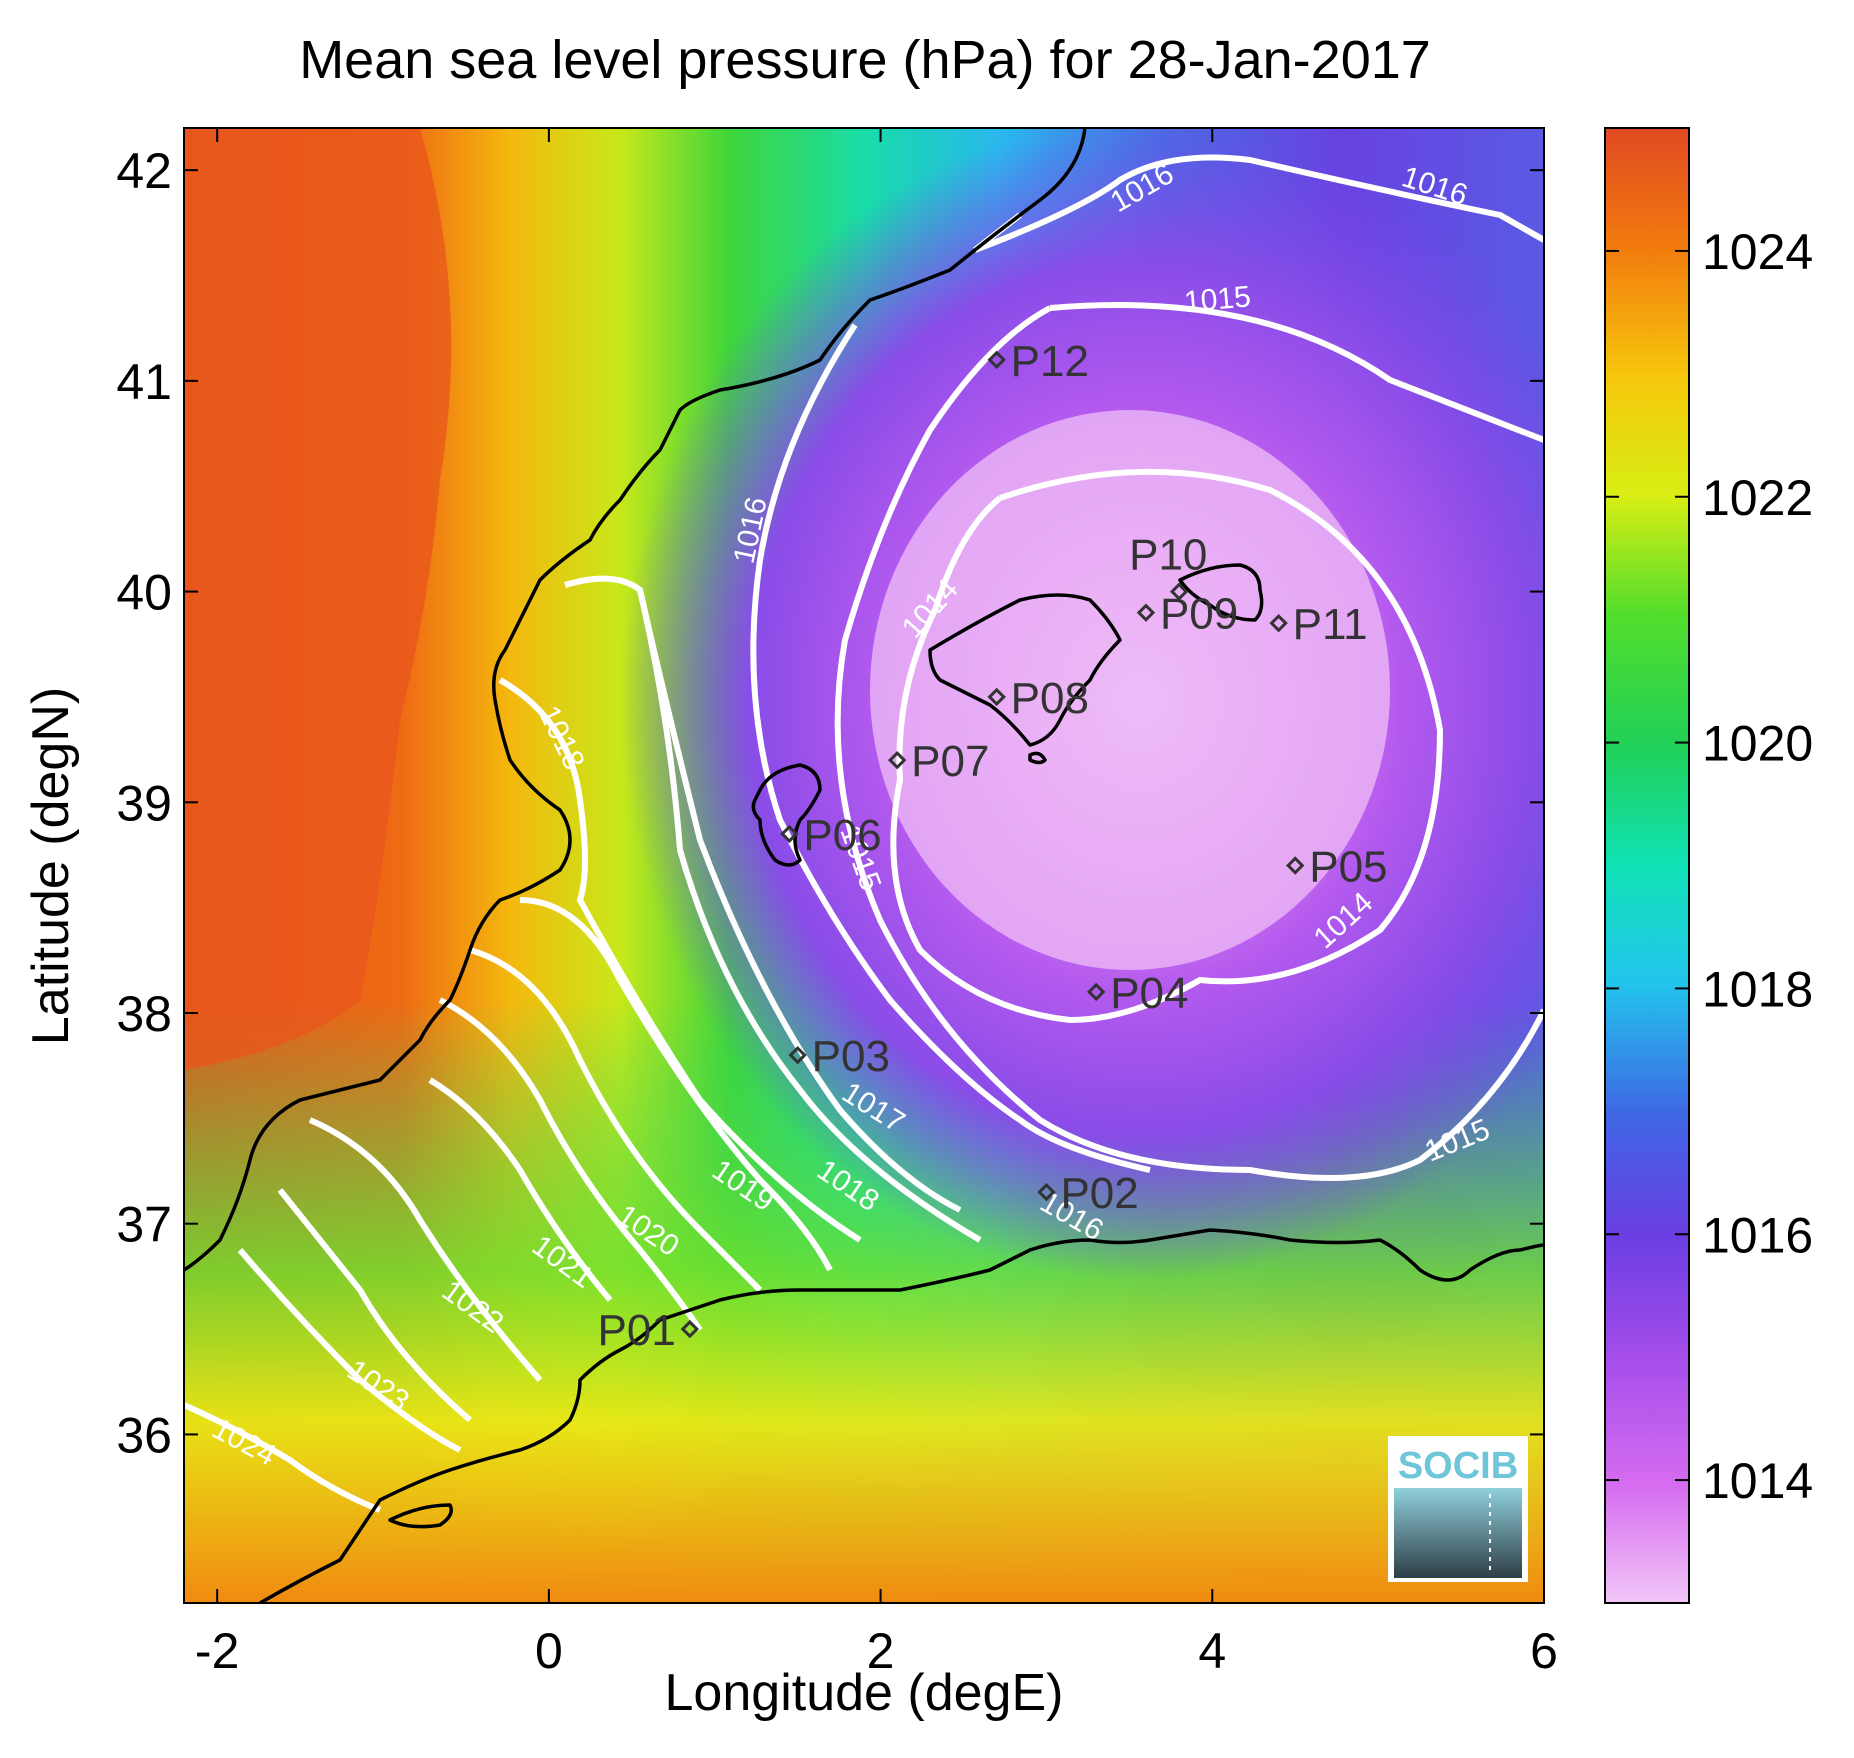  What do you see at coordinates (1212, 1651) in the screenshot?
I see `x-tick-label: 4` at bounding box center [1212, 1651].